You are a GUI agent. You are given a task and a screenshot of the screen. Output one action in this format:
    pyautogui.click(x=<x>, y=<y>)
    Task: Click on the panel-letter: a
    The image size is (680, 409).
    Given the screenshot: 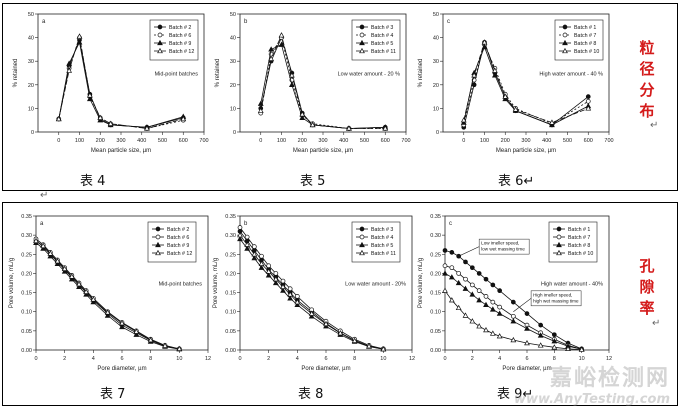 What is the action you would take?
    pyautogui.click(x=44, y=22)
    